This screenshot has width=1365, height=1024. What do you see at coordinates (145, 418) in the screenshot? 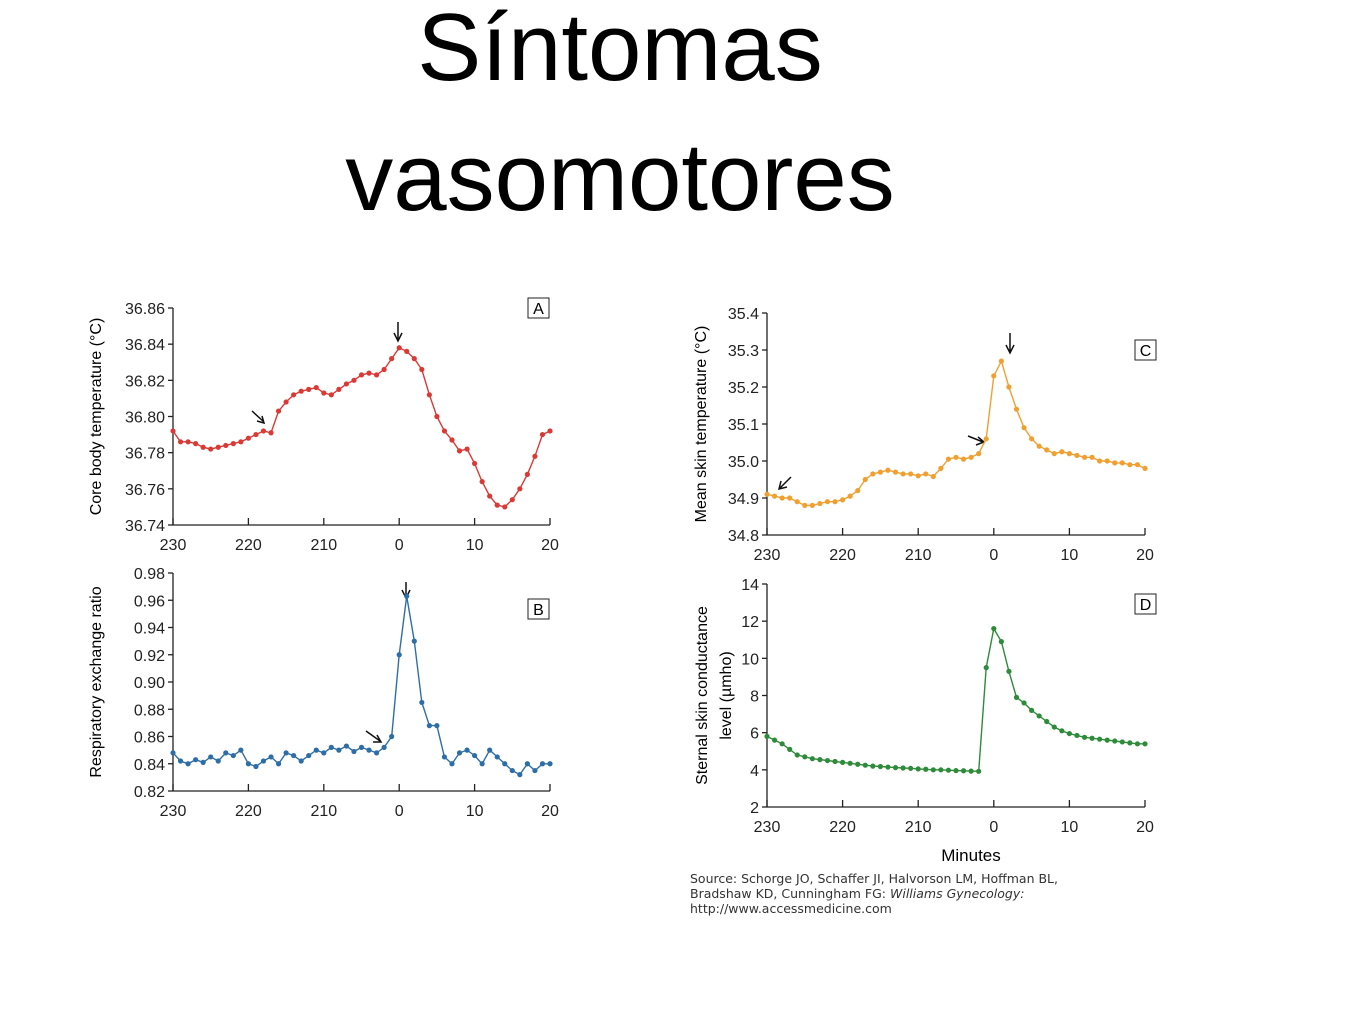
I see `y-tick-label: 36.80` at bounding box center [145, 418].